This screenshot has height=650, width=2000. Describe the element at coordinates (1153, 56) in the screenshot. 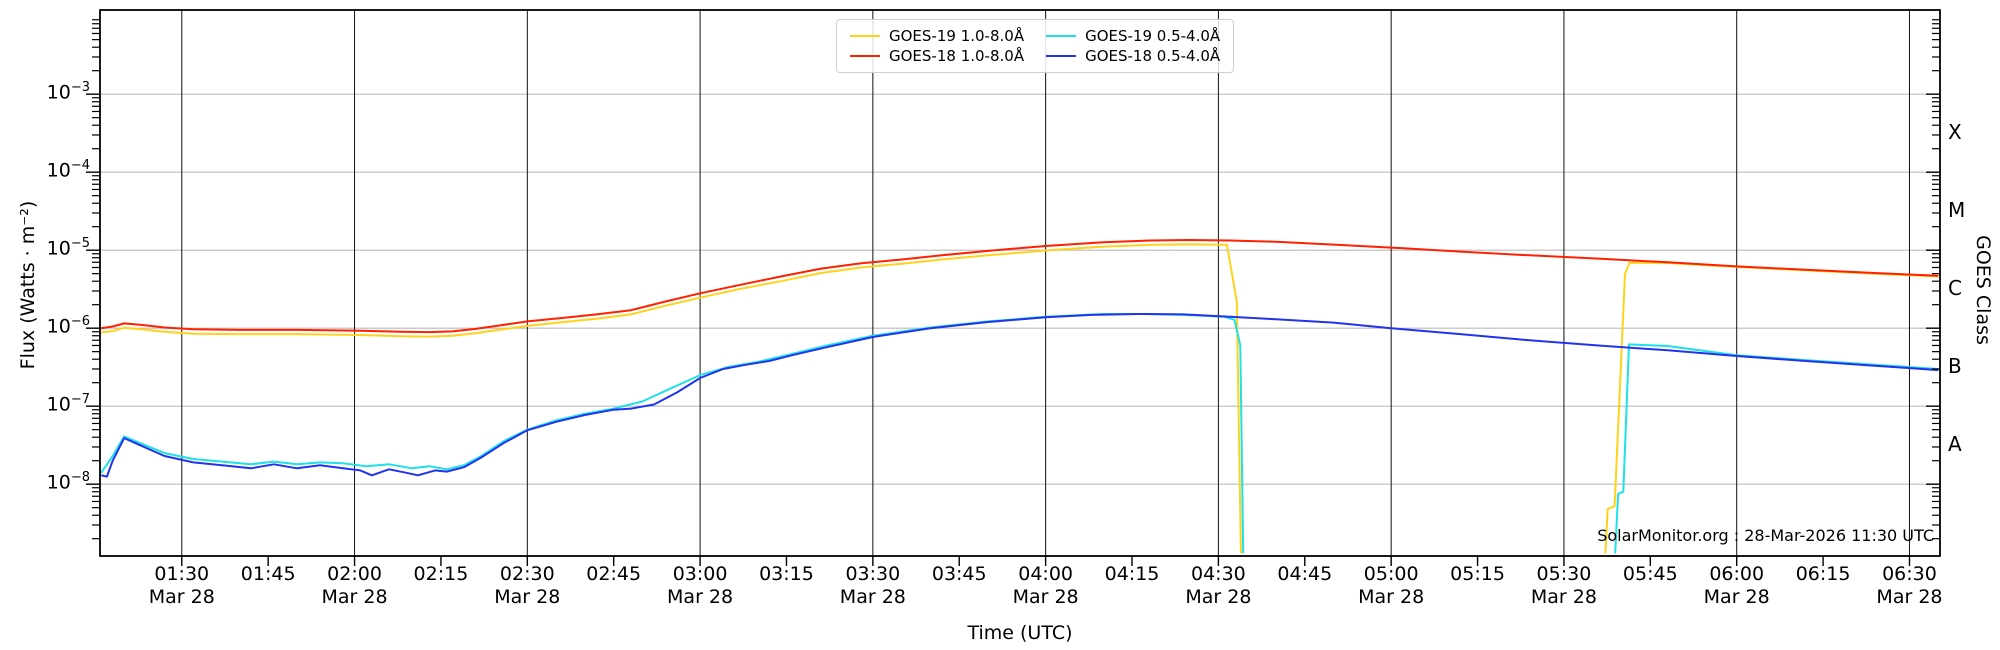

I see `legend-item-label: GOES-18 0.5-4.0Å` at that location.